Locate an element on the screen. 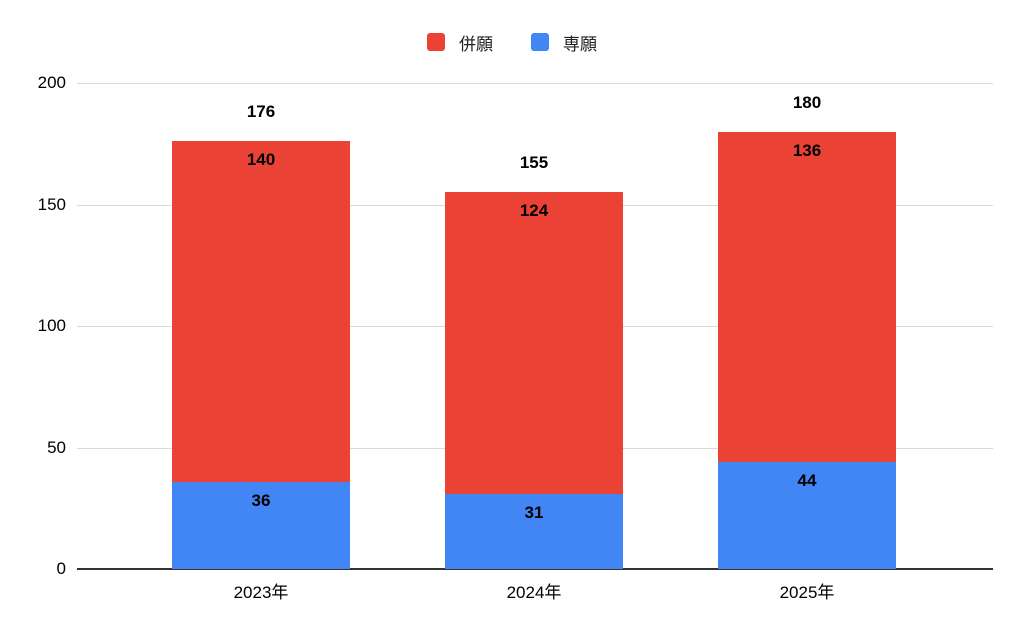 This screenshot has width=1024, height=633. y-tick-label: 100 is located at coordinates (51, 325).